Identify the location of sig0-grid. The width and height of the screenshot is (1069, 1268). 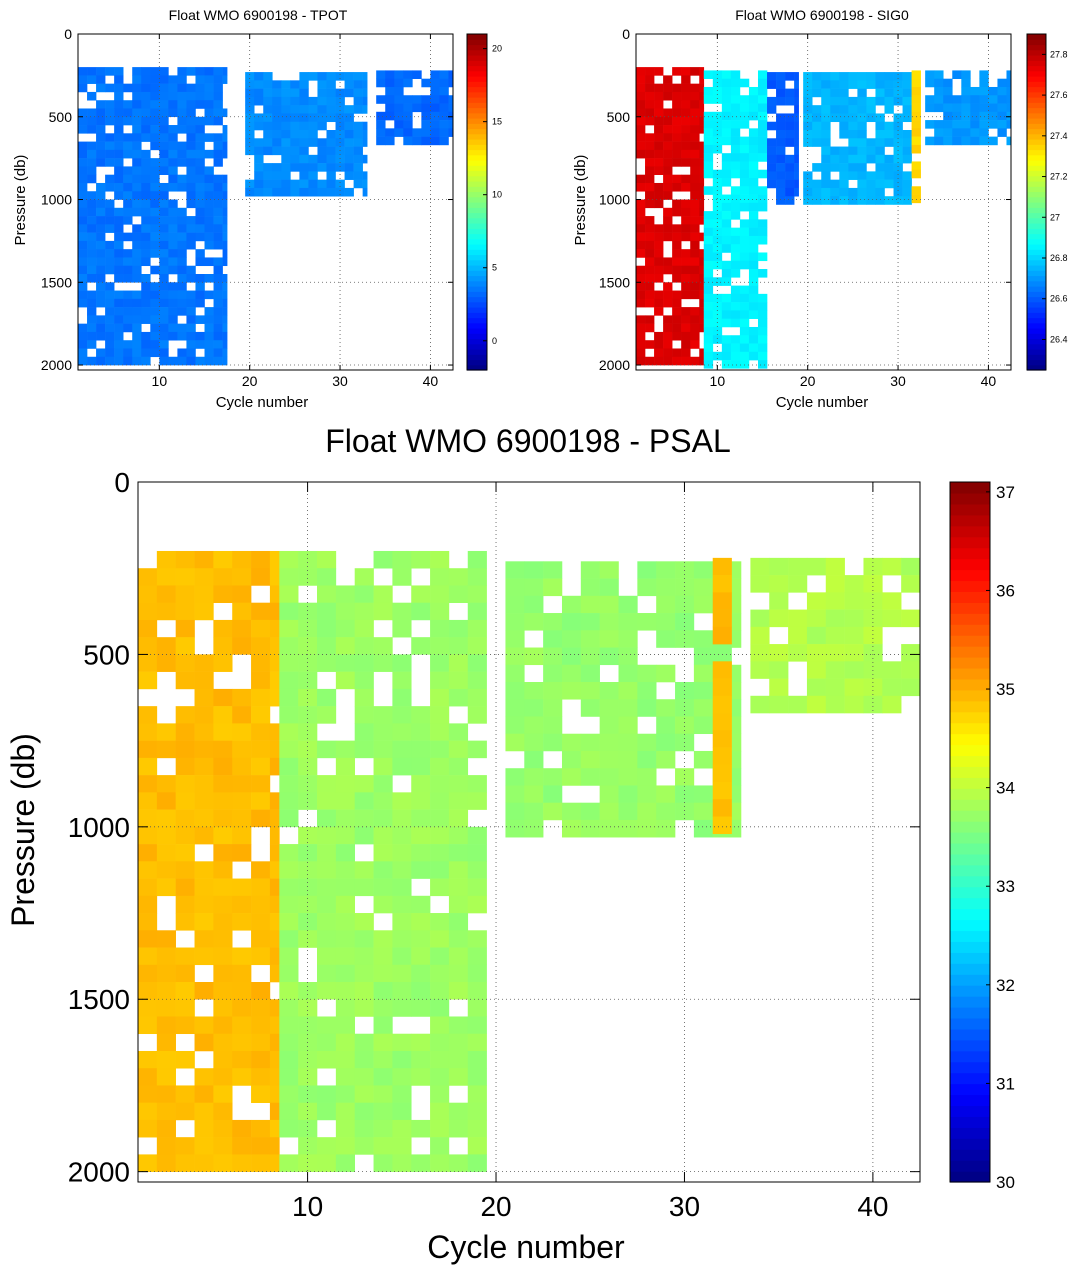
(823, 202).